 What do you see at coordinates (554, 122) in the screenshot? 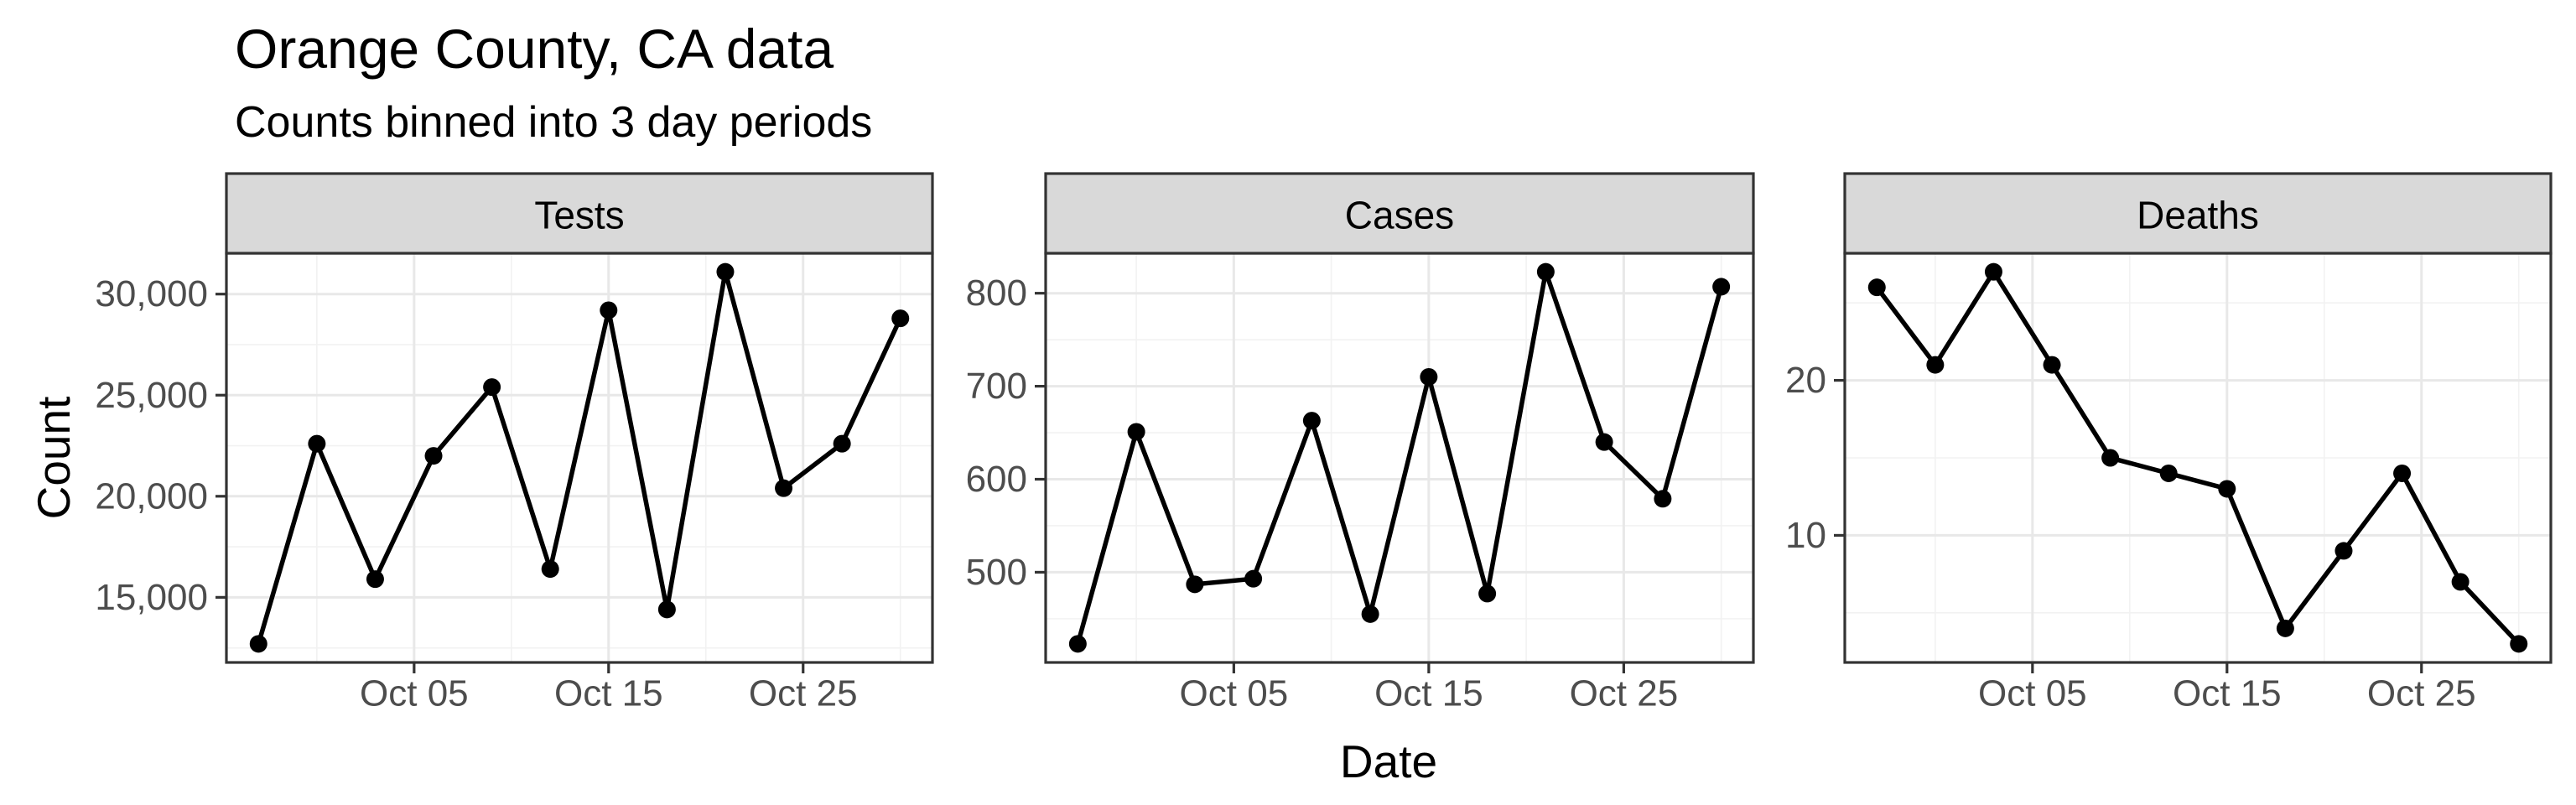
I see `chart-subtitle: Counts binned into 3 day periods` at bounding box center [554, 122].